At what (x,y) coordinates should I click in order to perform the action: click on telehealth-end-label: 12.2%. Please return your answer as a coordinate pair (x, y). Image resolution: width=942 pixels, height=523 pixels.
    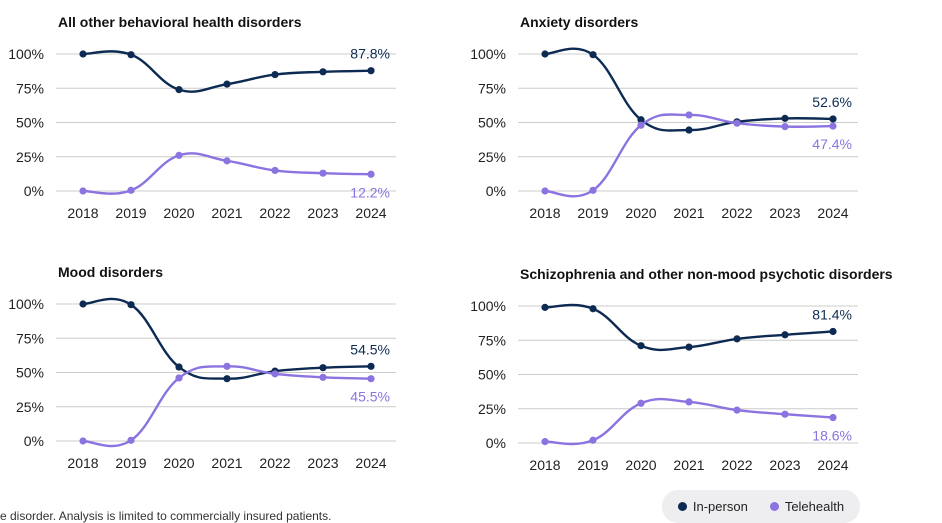
    Looking at the image, I should click on (370, 192).